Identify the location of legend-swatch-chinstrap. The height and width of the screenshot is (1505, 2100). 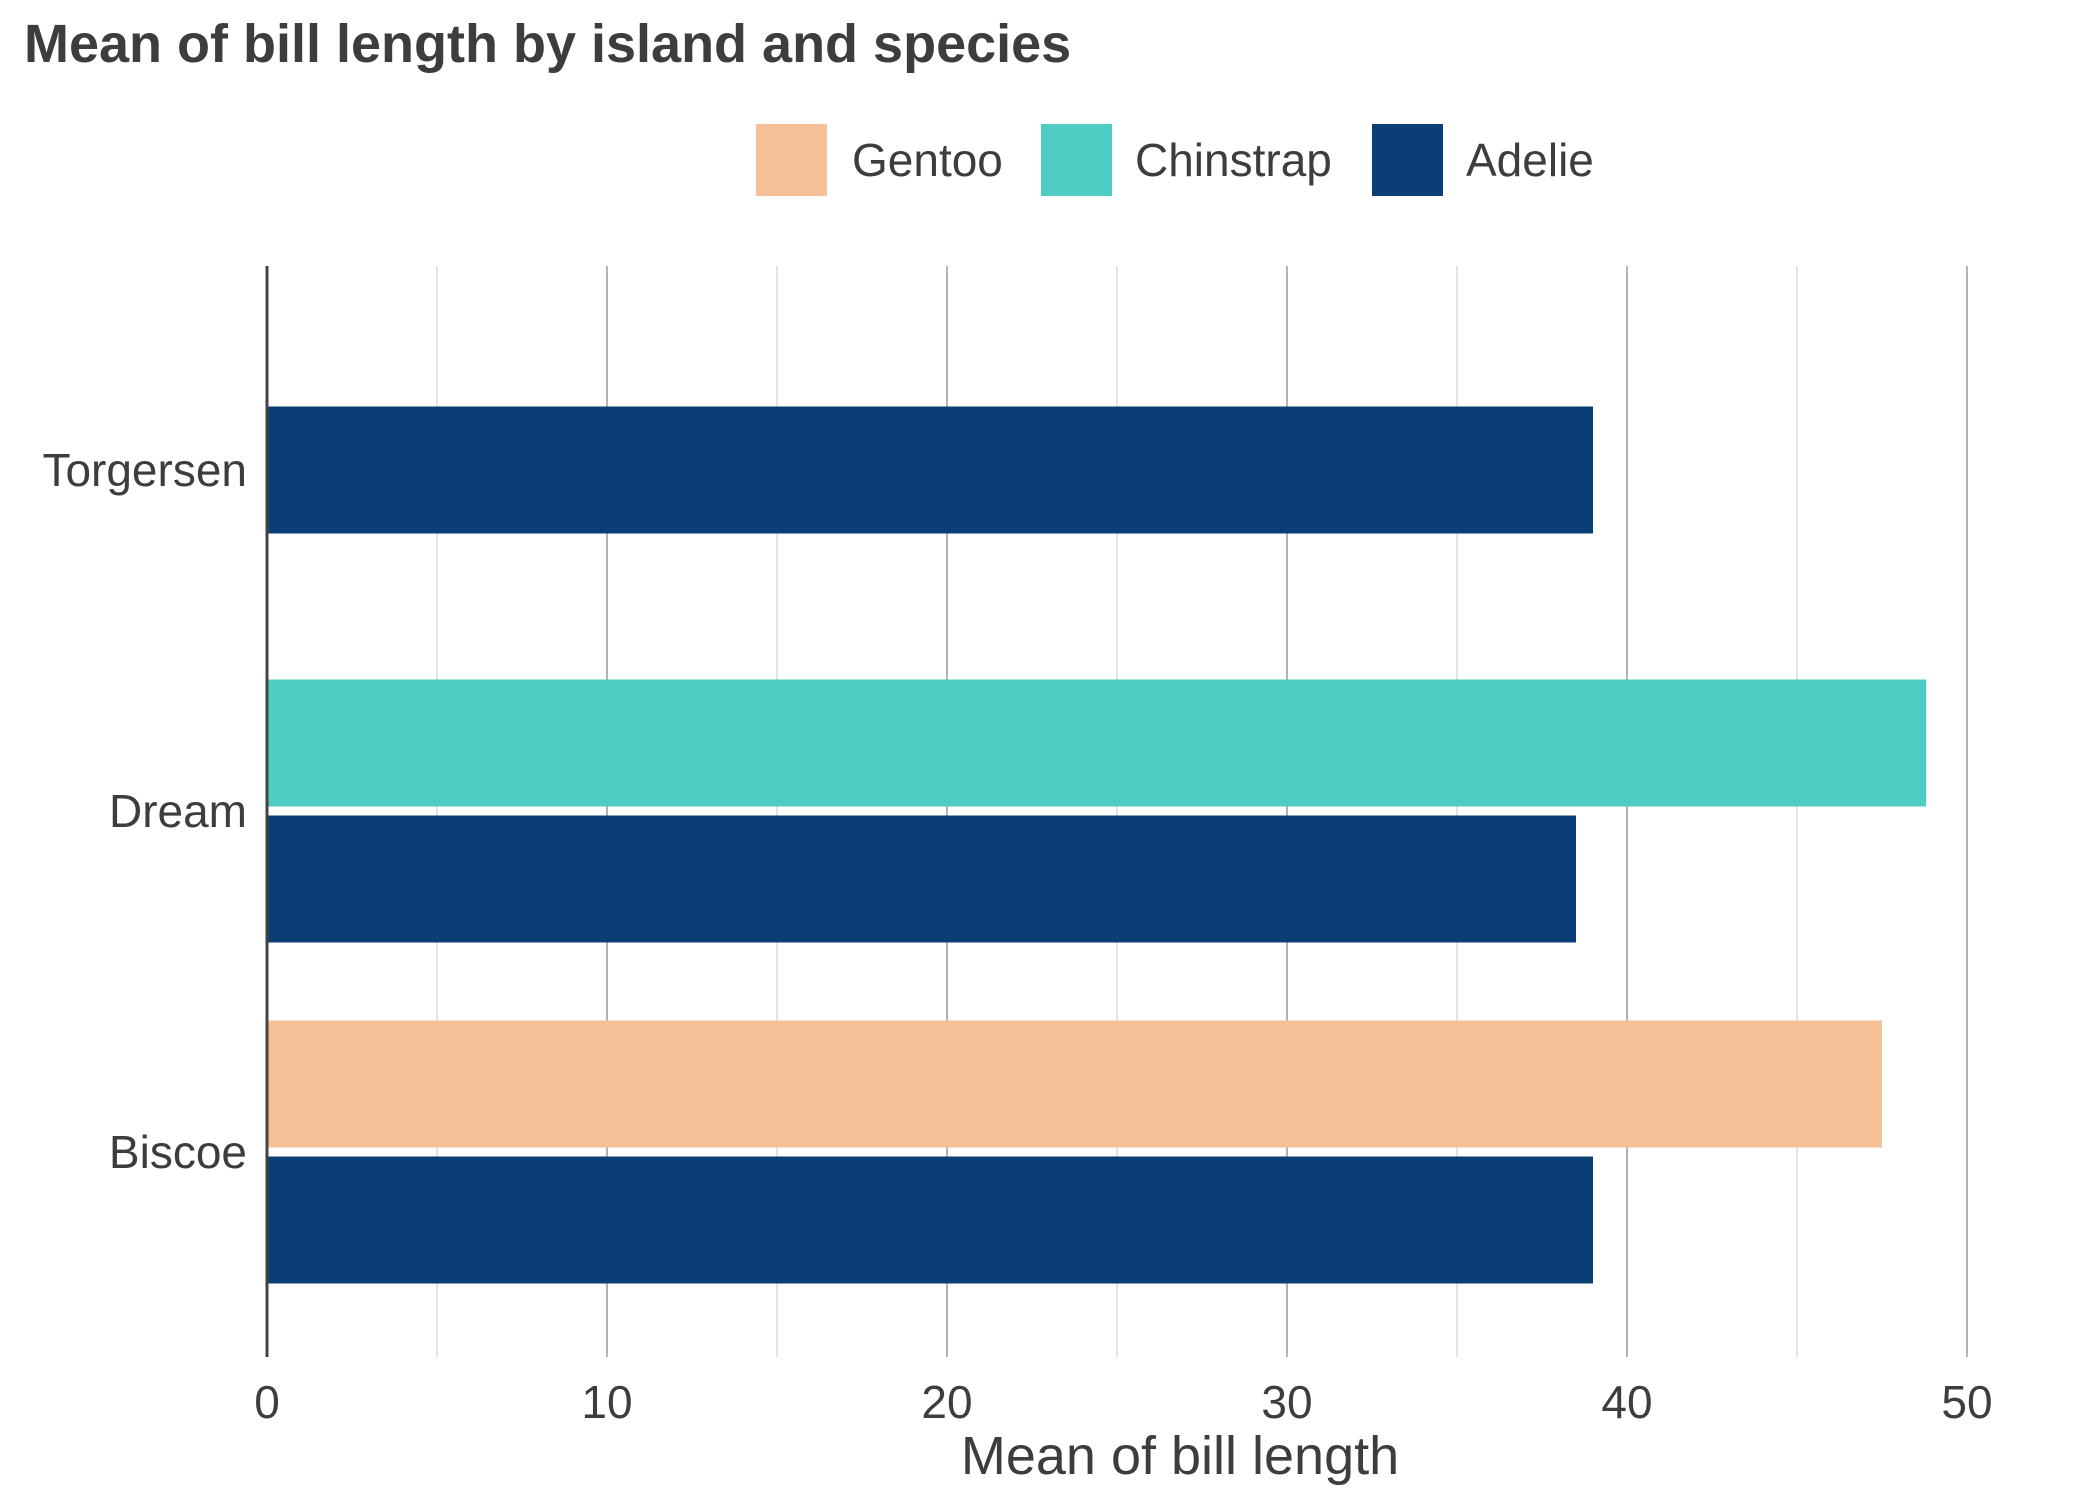
(1076, 160).